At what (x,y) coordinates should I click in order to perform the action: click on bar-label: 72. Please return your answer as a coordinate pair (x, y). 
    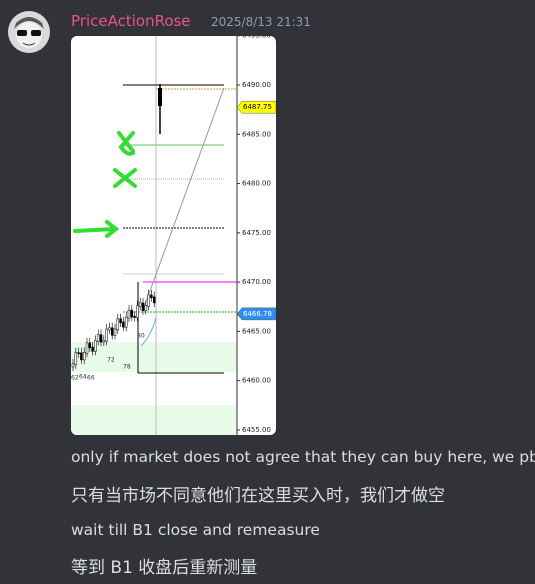
    Looking at the image, I should click on (111, 360).